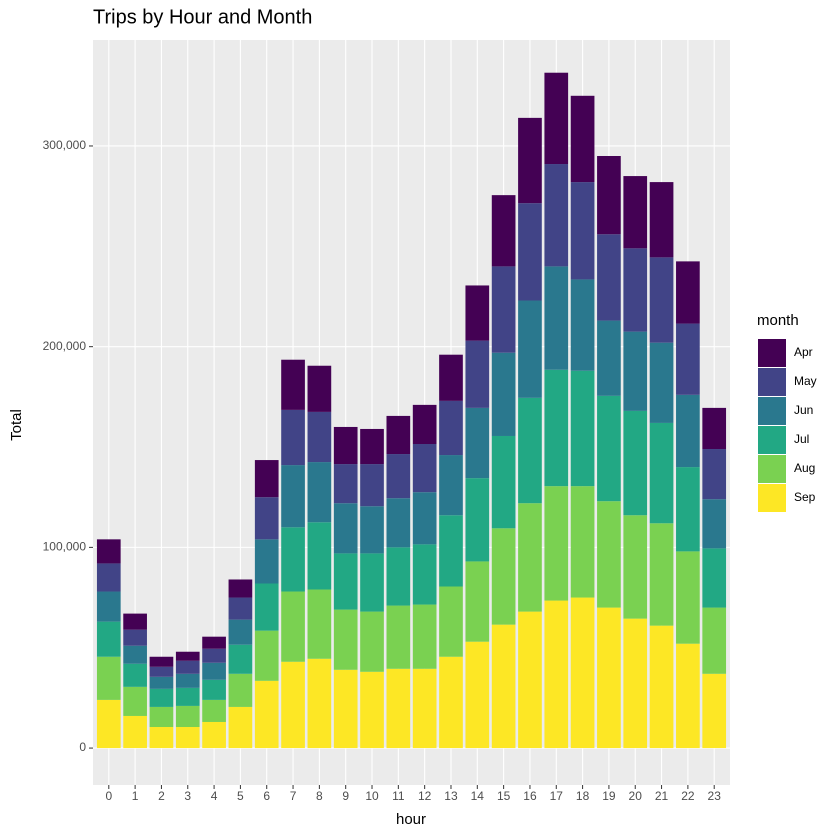 The image size is (840, 840). Describe the element at coordinates (787, 412) in the screenshot. I see `legend: month Apr May Jun Jul Aug Sep` at that location.